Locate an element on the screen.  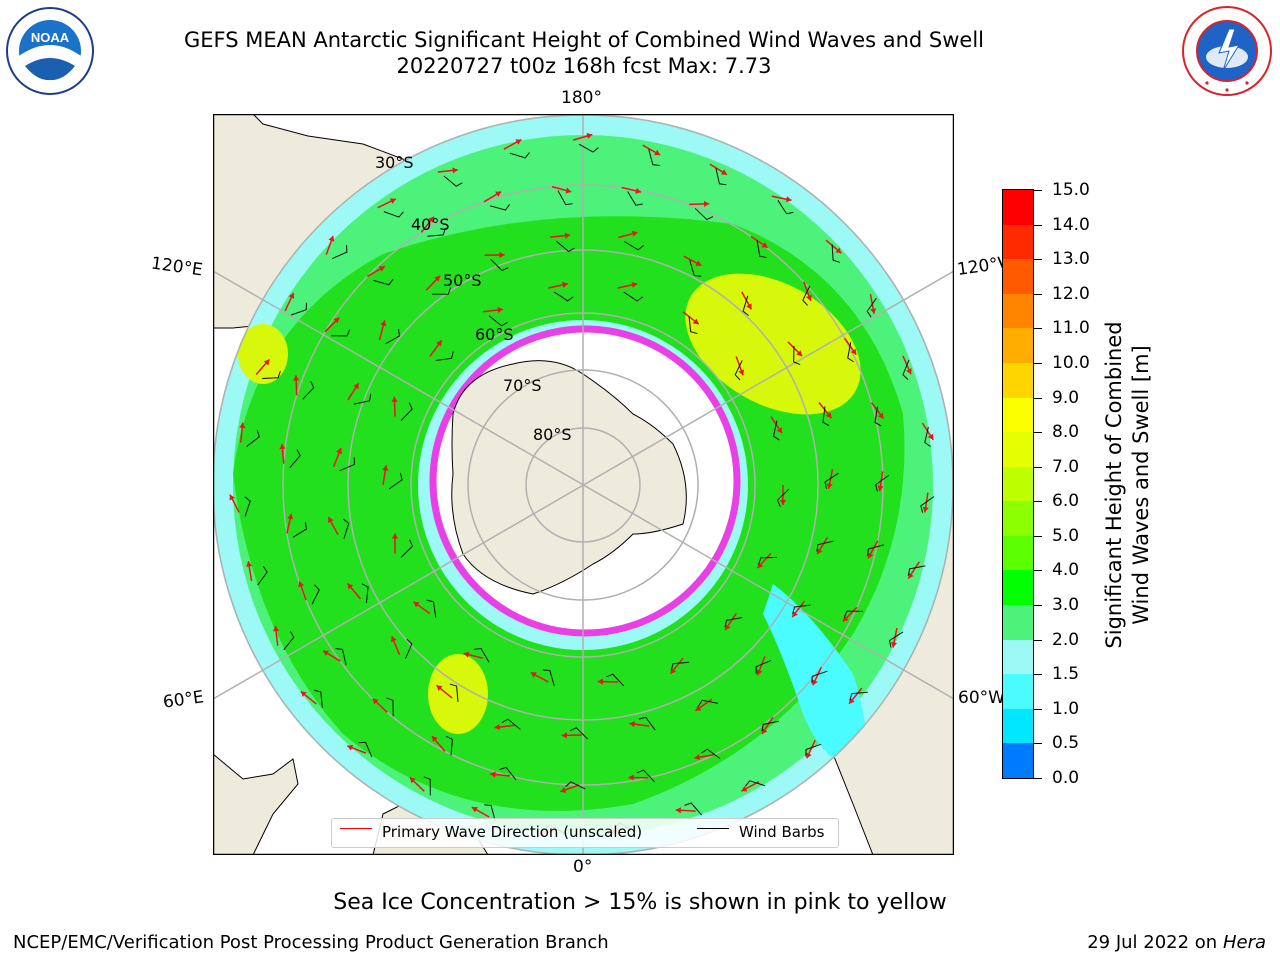
colorbar-label-line1: Significant Height of Combined is located at coordinates (1114, 485).